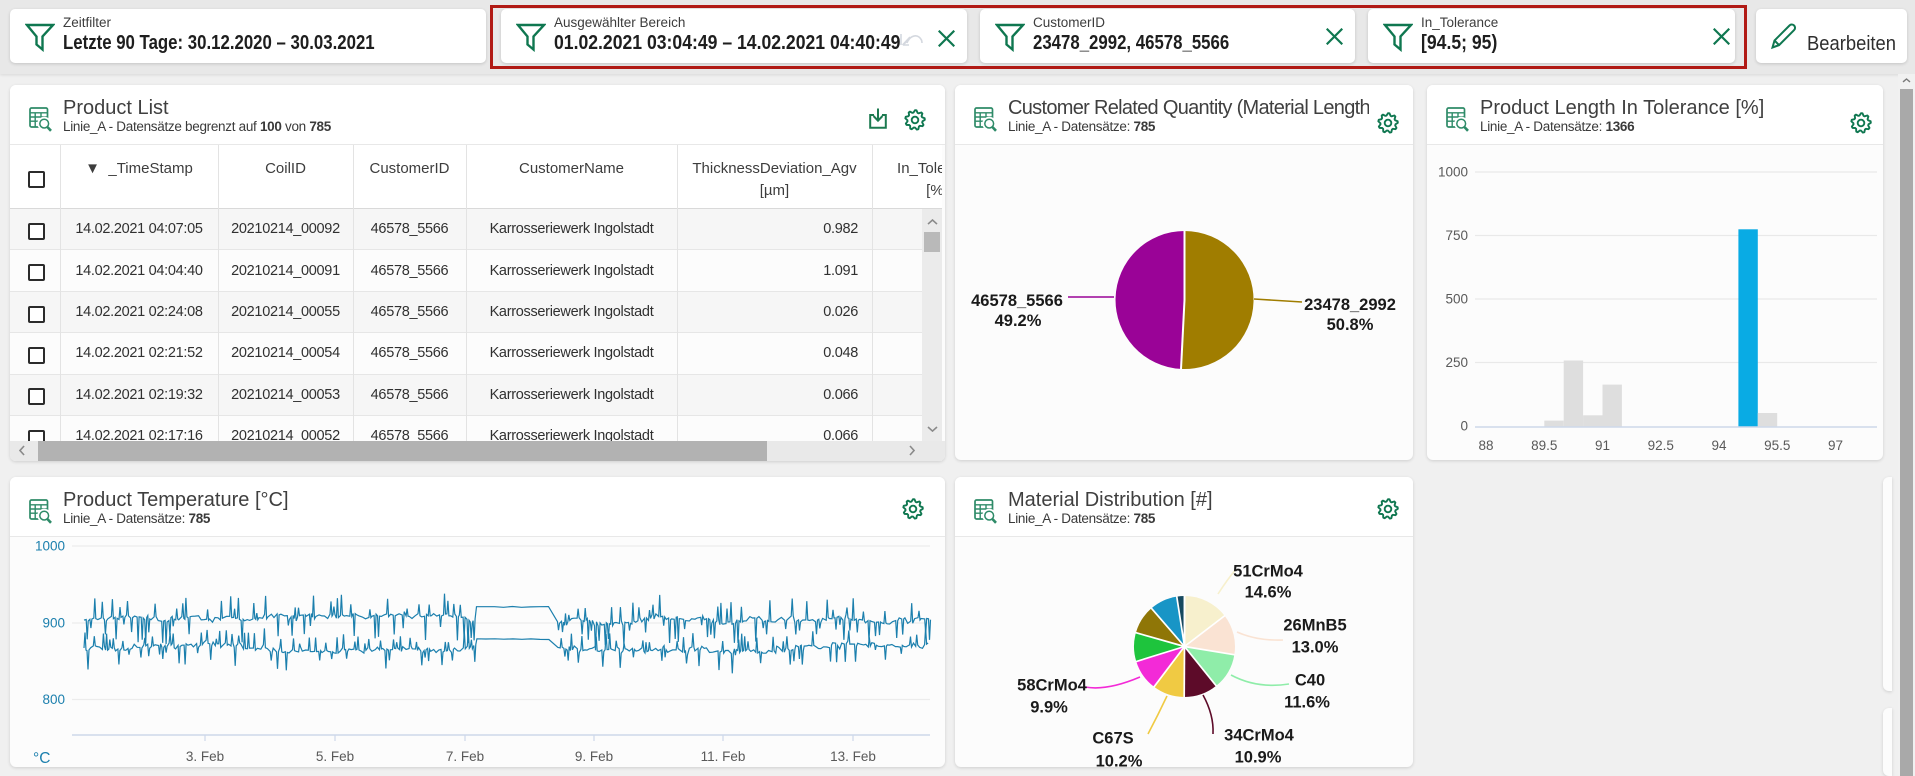 The width and height of the screenshot is (1915, 776). What do you see at coordinates (1052, 686) in the screenshot?
I see `svg-text: 58CrMo4` at bounding box center [1052, 686].